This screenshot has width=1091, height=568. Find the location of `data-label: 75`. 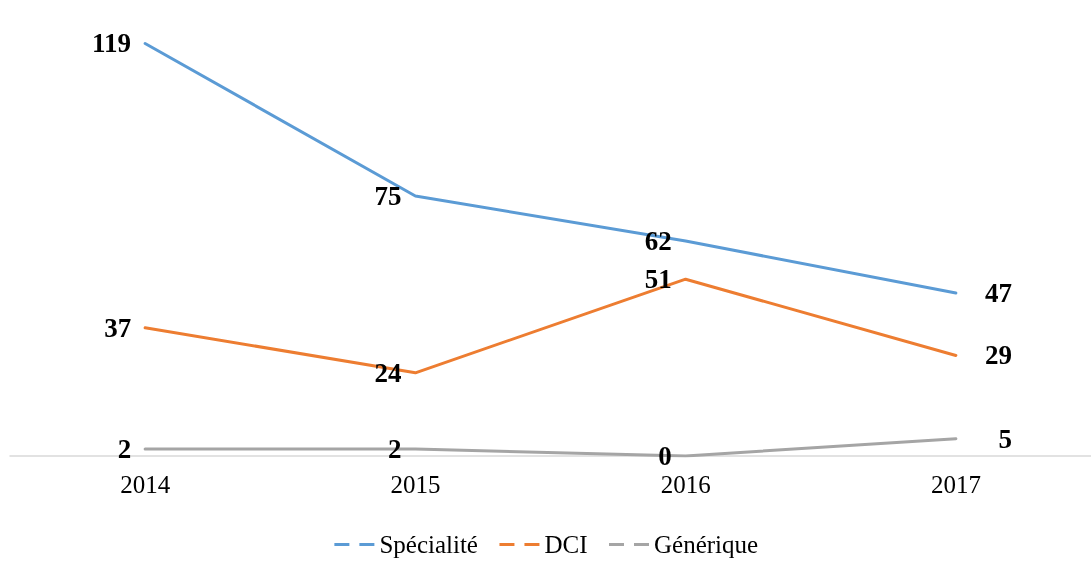

data-label: 75 is located at coordinates (388, 196).